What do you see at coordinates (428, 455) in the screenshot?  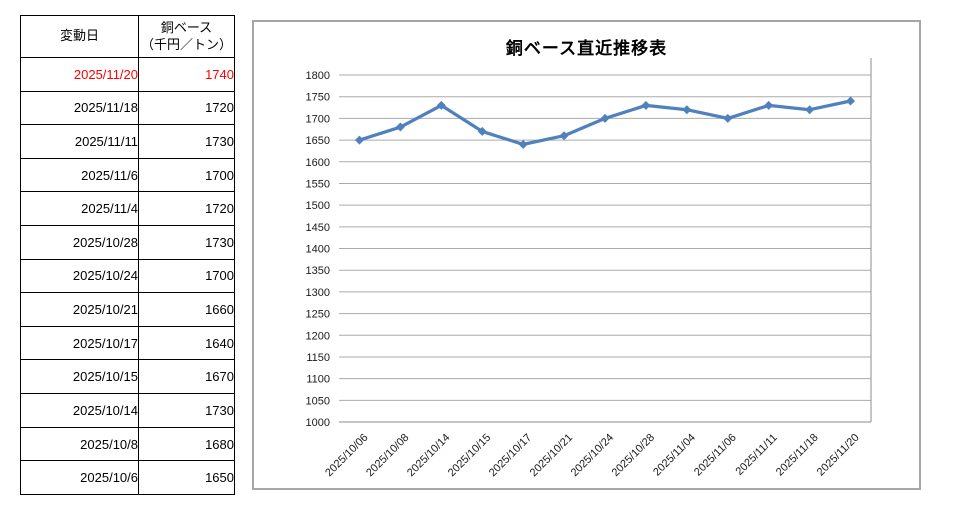 I see `x-tick-label: 2025/10/14` at bounding box center [428, 455].